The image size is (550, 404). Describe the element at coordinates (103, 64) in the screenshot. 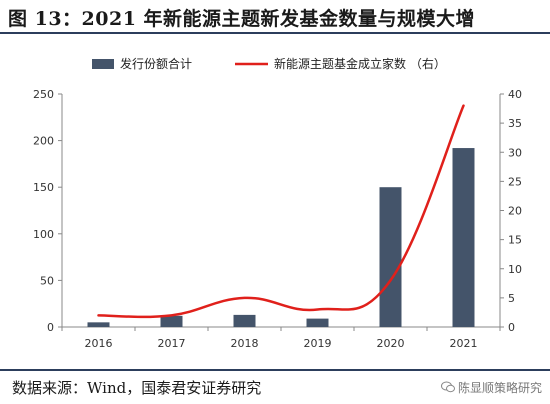

I see `legend-swatch-bar` at that location.